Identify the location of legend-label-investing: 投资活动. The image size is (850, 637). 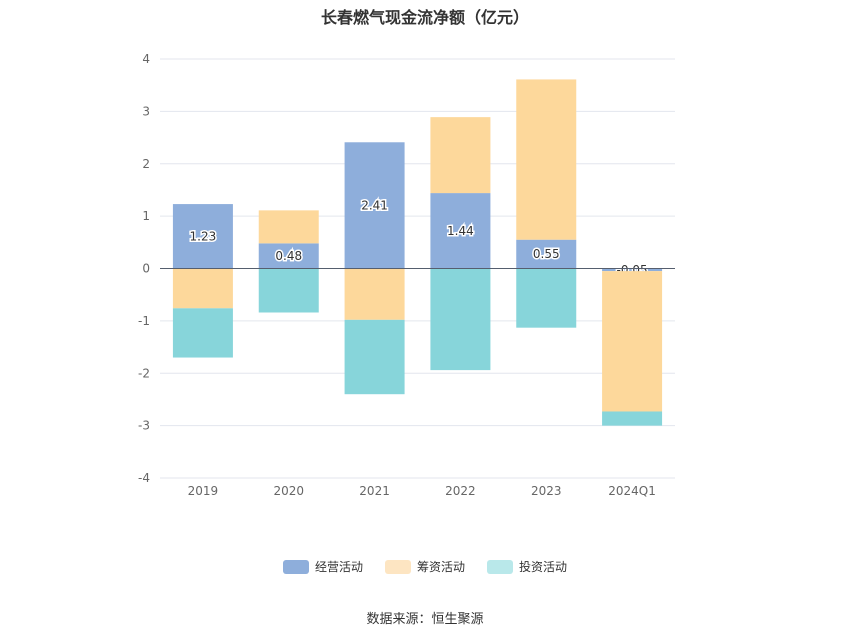
(543, 567).